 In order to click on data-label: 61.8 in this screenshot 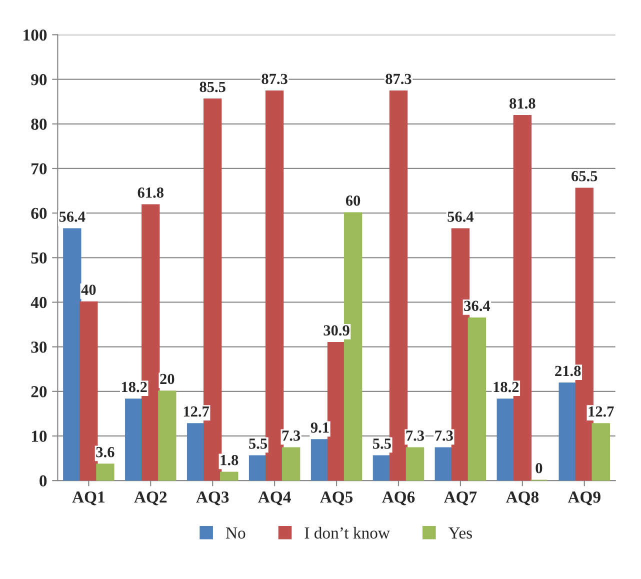, I will do `click(151, 192)`.